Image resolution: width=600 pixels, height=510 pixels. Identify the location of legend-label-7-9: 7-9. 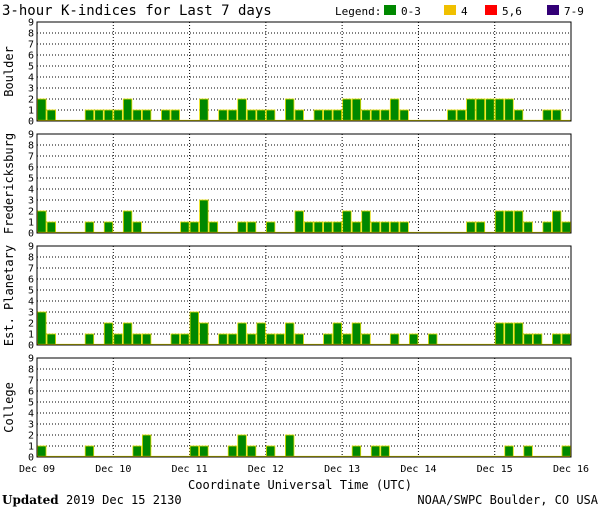
(574, 11).